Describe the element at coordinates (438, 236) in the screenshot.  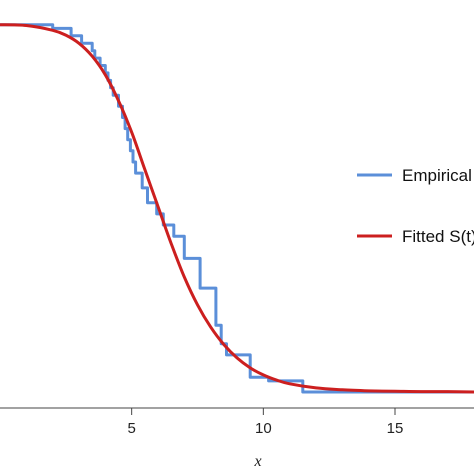
I see `legend-label-fitted: Fitted S(t)` at that location.